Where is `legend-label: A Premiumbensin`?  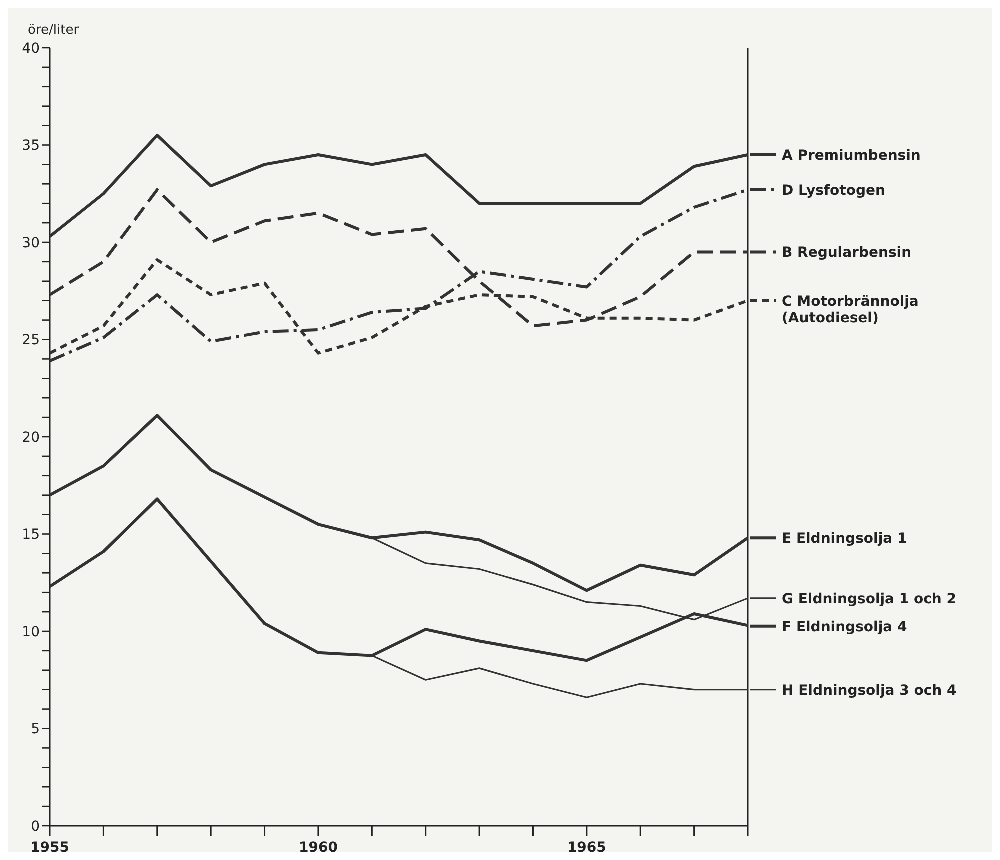
legend-label: A Premiumbensin is located at coordinates (851, 156).